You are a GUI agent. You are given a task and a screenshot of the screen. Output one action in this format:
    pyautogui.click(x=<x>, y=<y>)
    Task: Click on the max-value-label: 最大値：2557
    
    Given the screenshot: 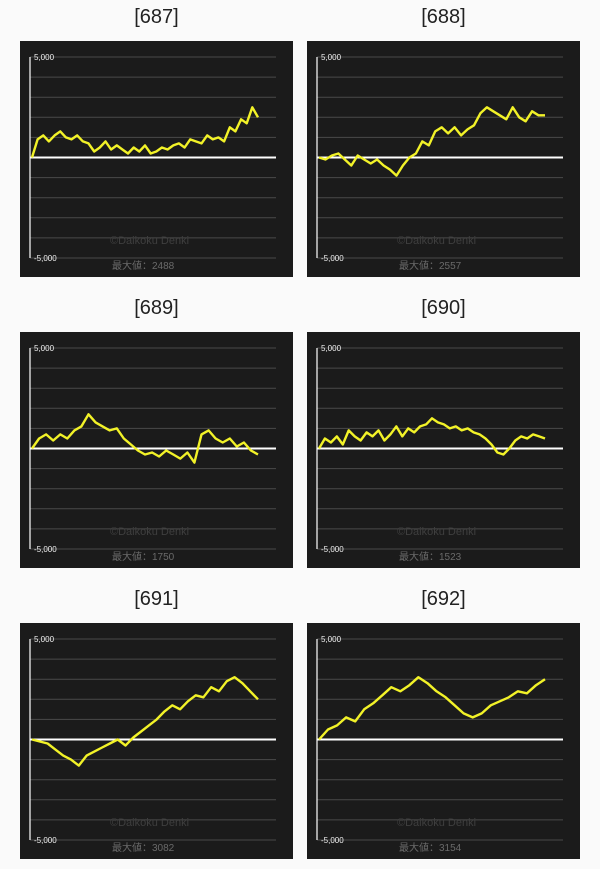 What is the action you would take?
    pyautogui.click(x=430, y=265)
    